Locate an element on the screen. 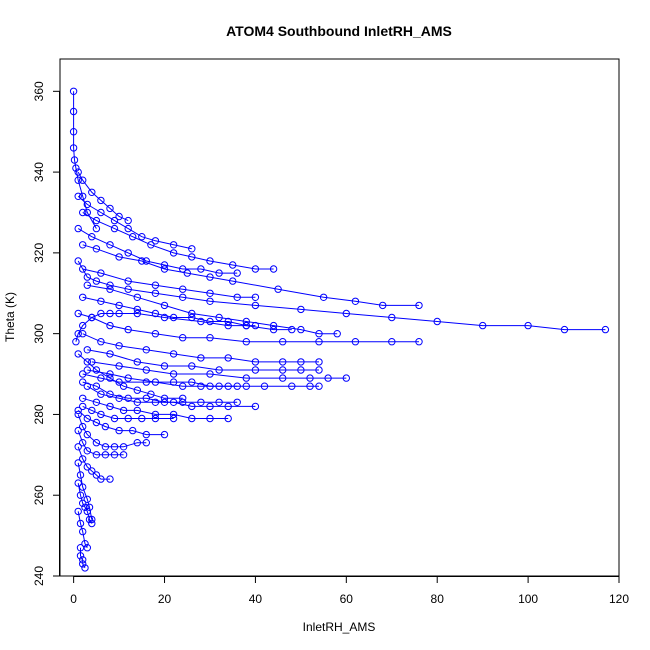 The width and height of the screenshot is (650, 650). x-axis-label: InletRH_AMS is located at coordinates (339, 627).